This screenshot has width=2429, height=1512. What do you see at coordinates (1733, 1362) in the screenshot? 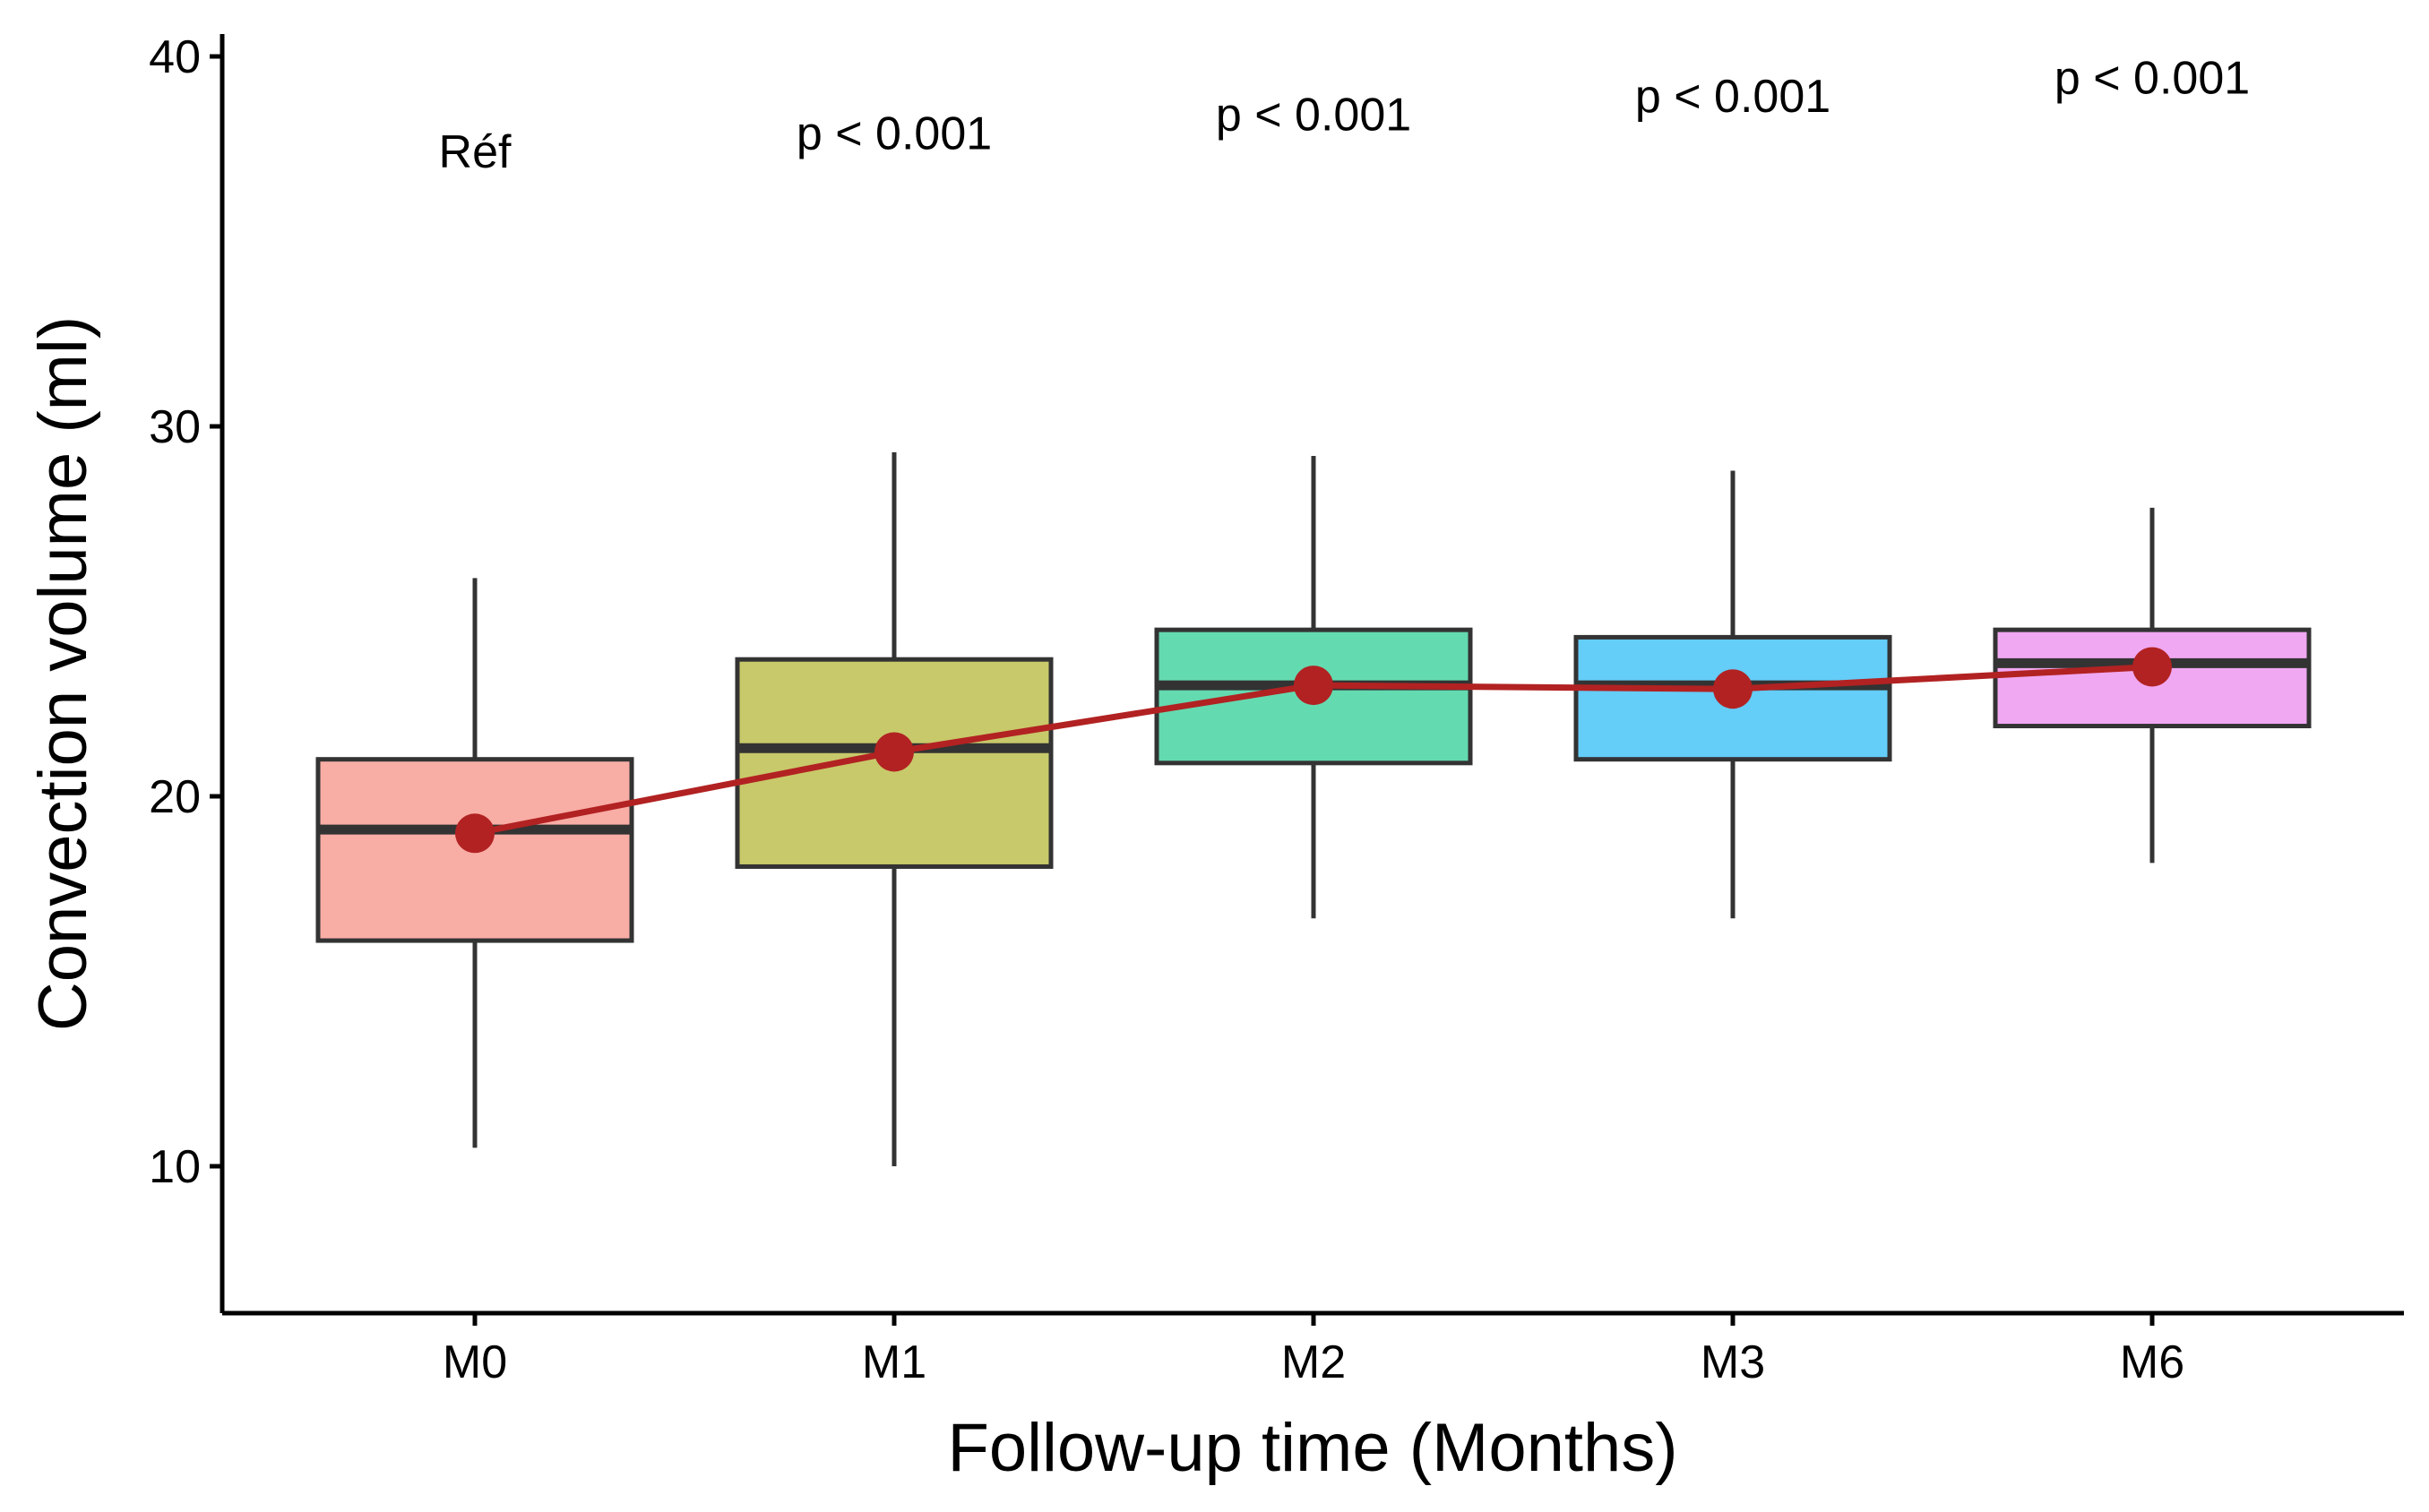
I see `x-tick-label: M3` at bounding box center [1733, 1362].